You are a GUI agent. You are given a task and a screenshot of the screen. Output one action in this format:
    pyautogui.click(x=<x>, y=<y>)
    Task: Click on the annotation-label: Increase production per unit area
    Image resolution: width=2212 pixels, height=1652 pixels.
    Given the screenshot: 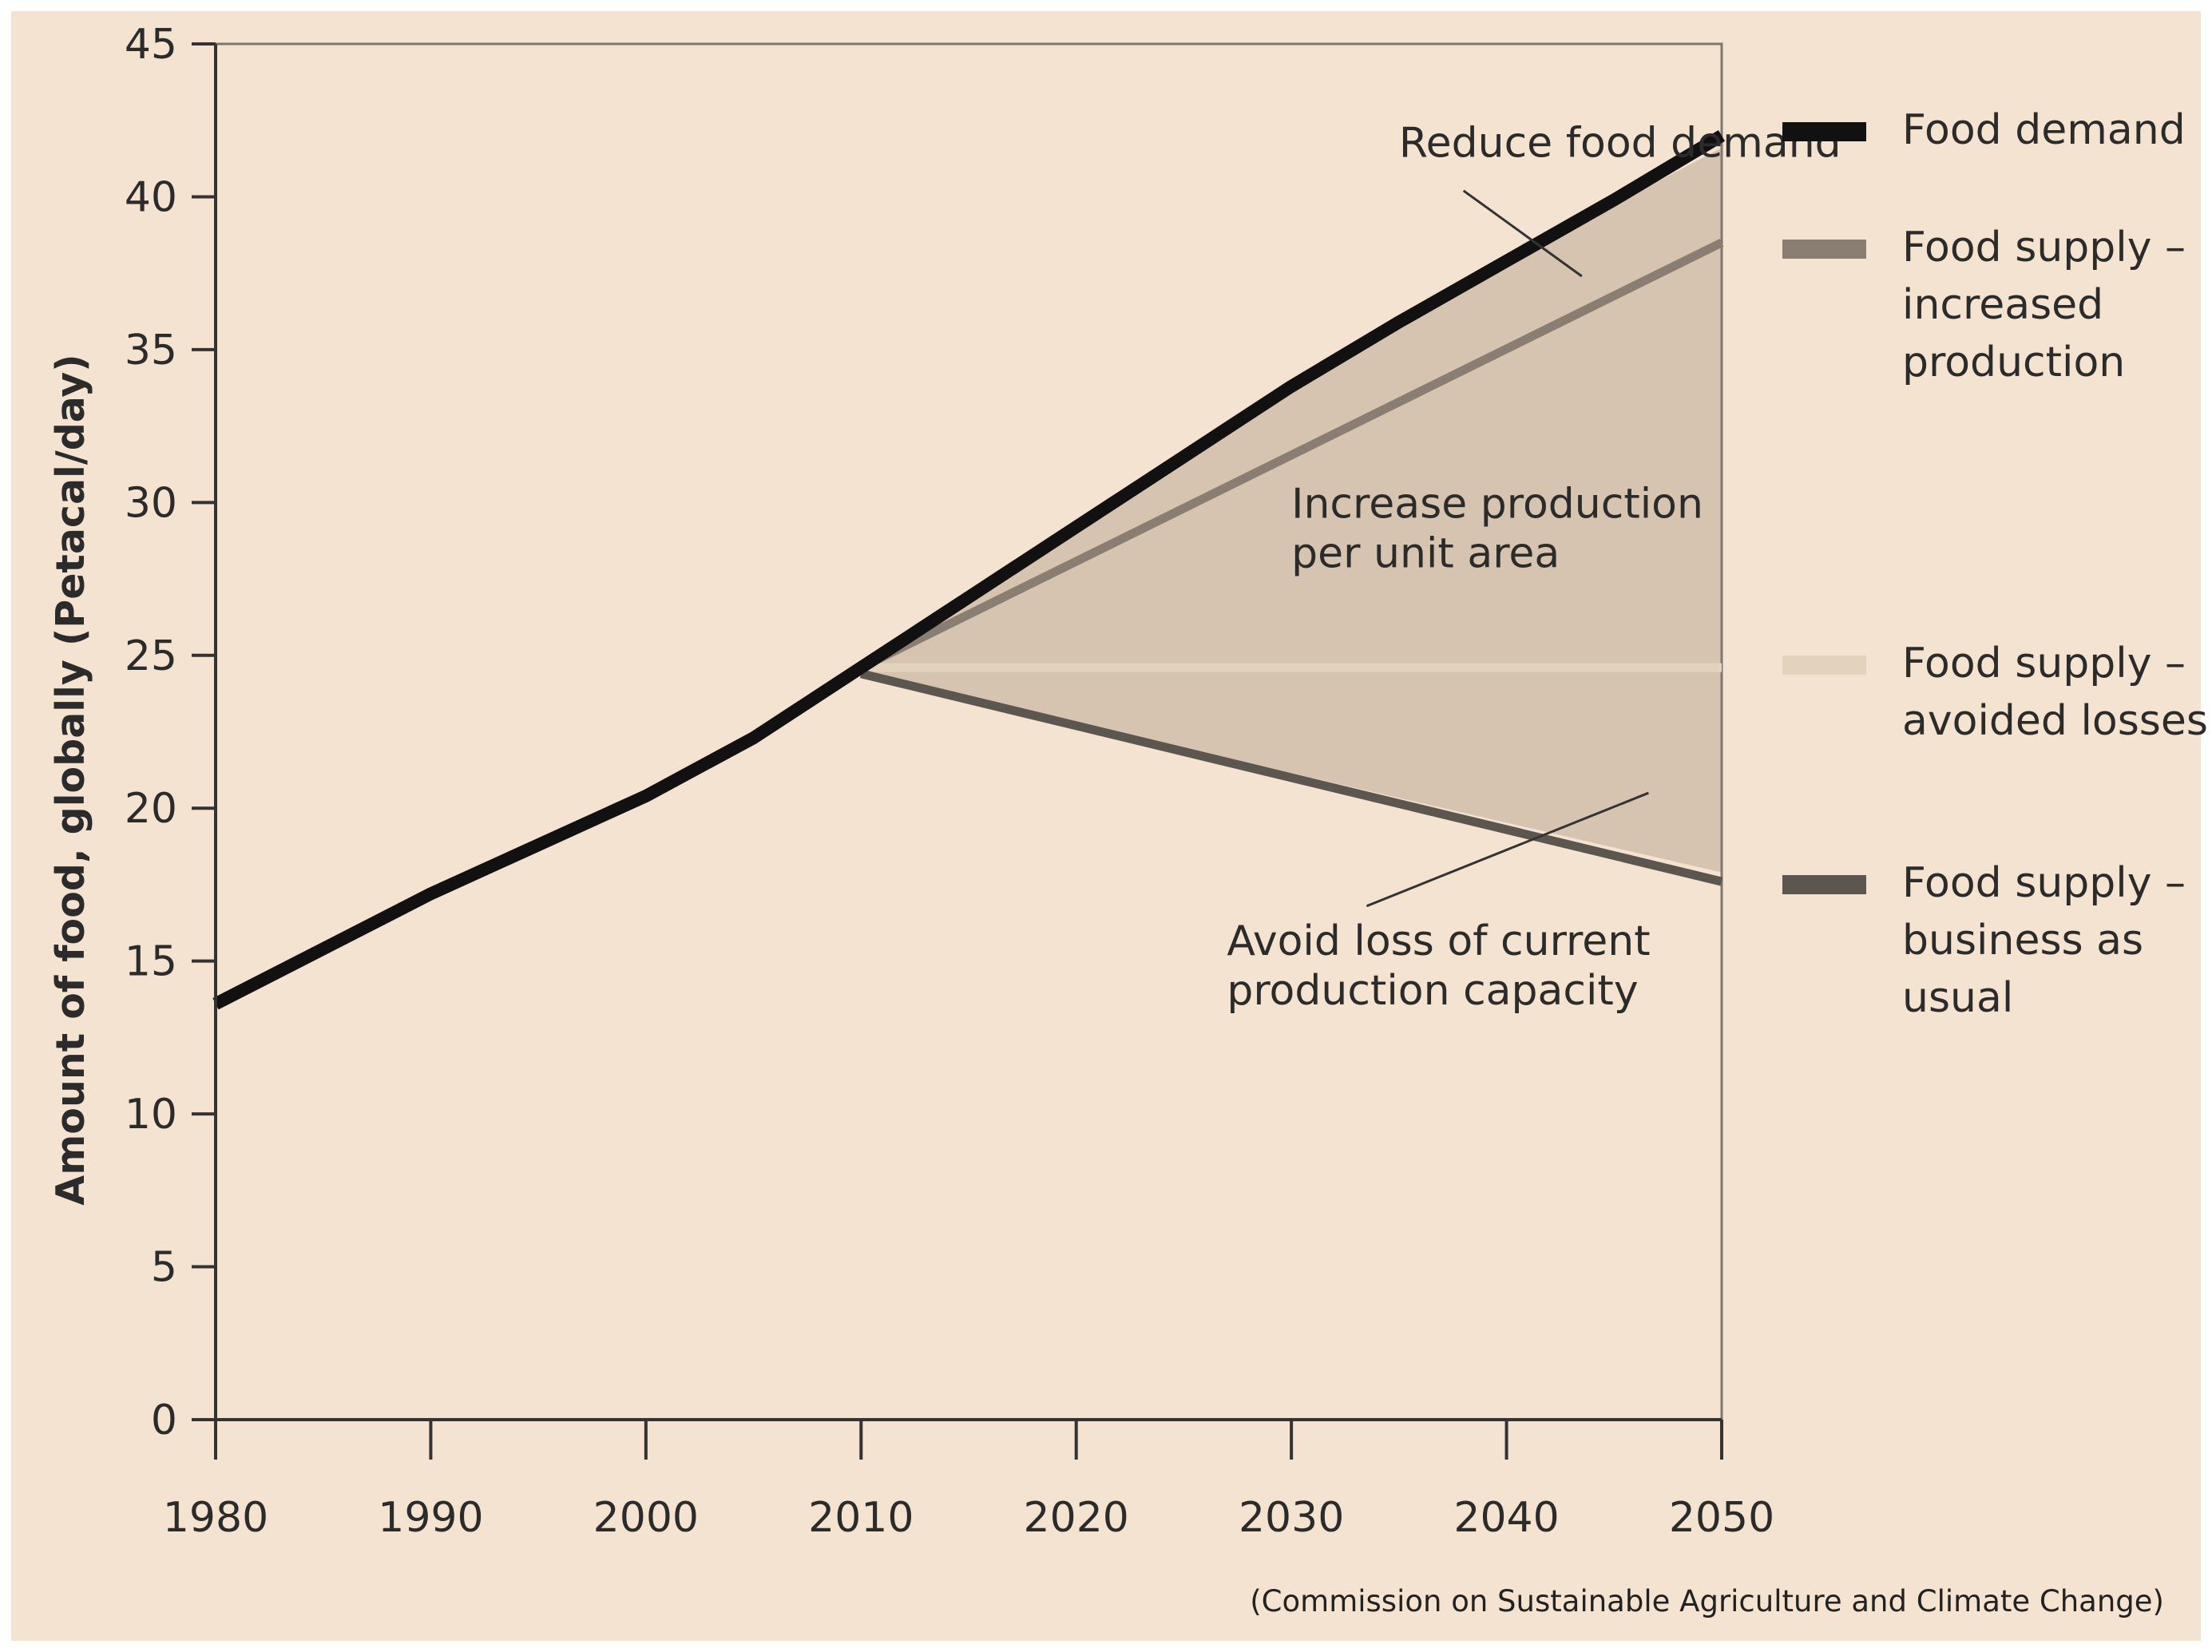 What is the action you would take?
    pyautogui.click(x=1497, y=528)
    